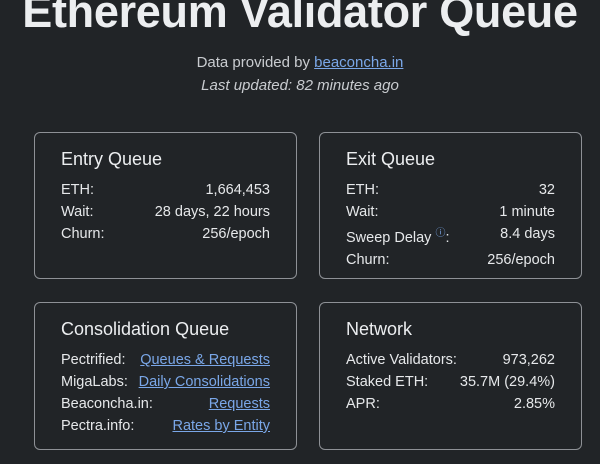  What do you see at coordinates (450, 212) in the screenshot?
I see `stat-row: Wait: 1 minute` at bounding box center [450, 212].